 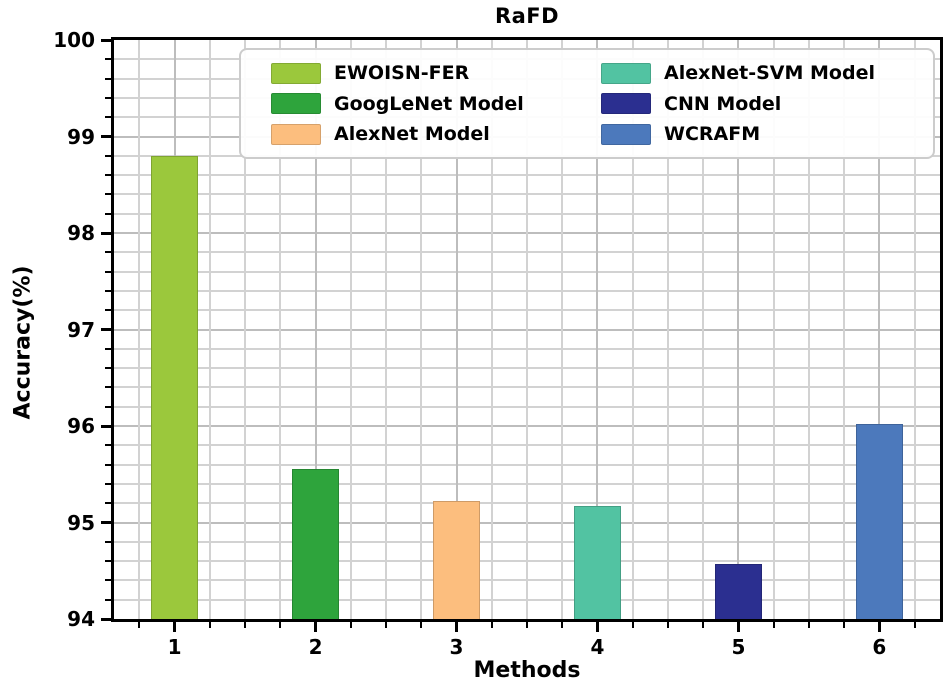 What do you see at coordinates (174, 647) in the screenshot?
I see `x-tick-label: 1` at bounding box center [174, 647].